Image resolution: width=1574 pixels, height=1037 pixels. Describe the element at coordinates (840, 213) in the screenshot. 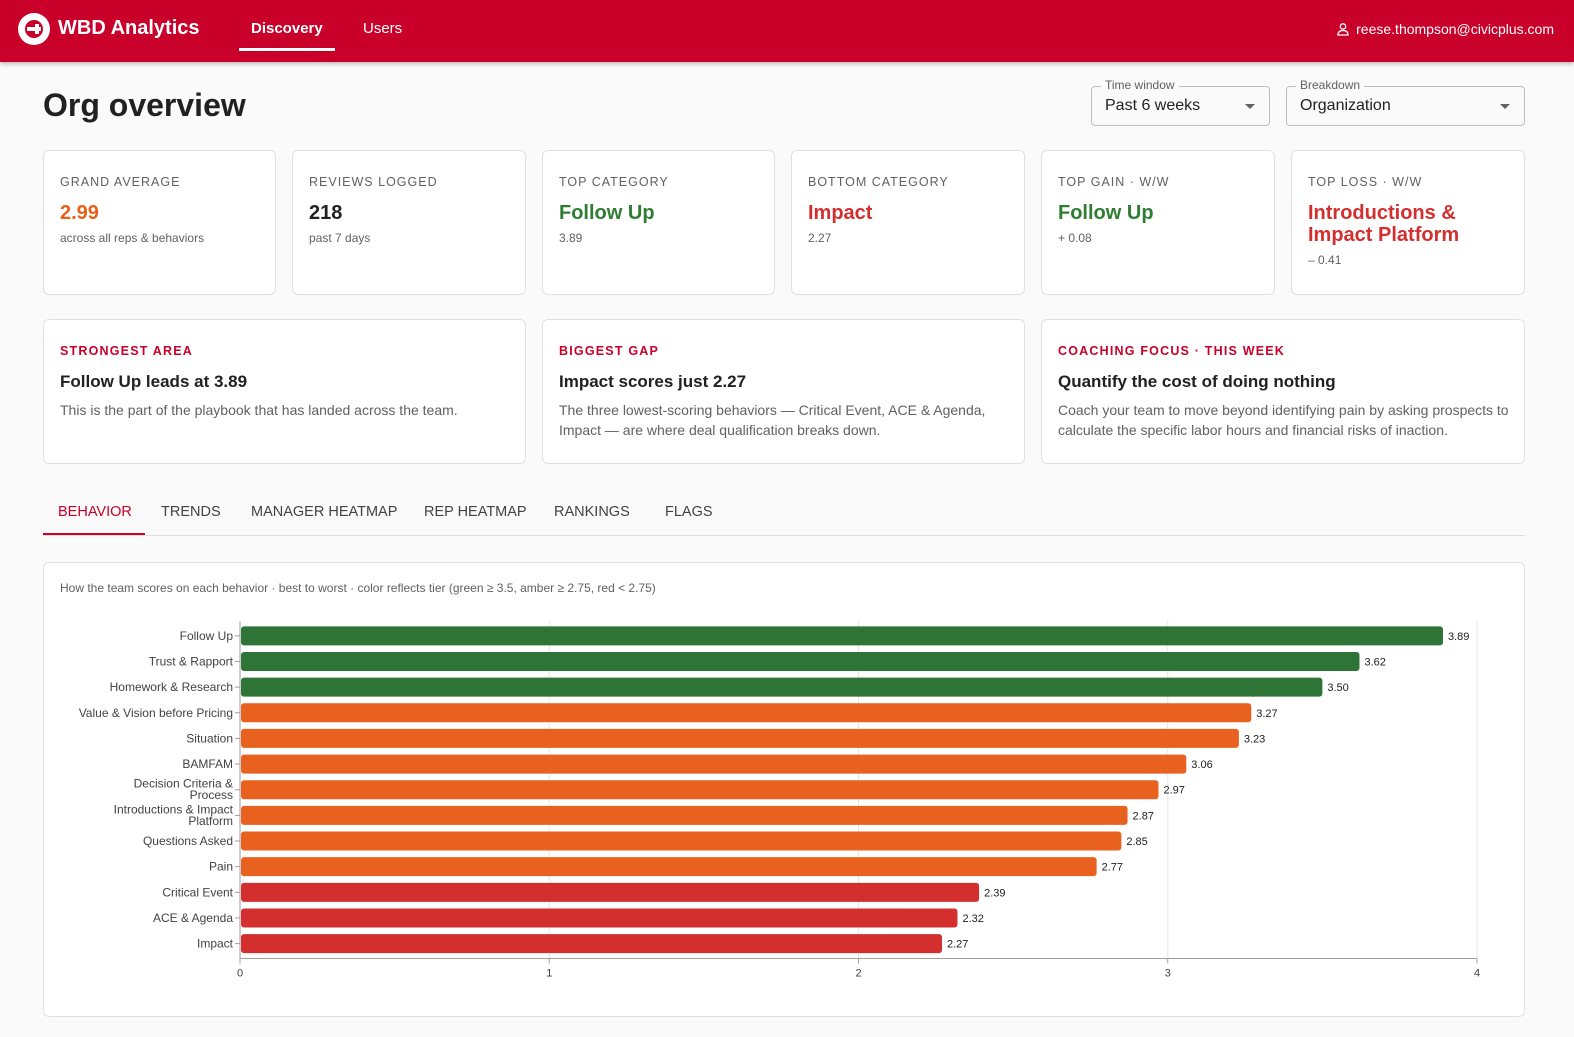

I see `kpi-value: Impact` at that location.